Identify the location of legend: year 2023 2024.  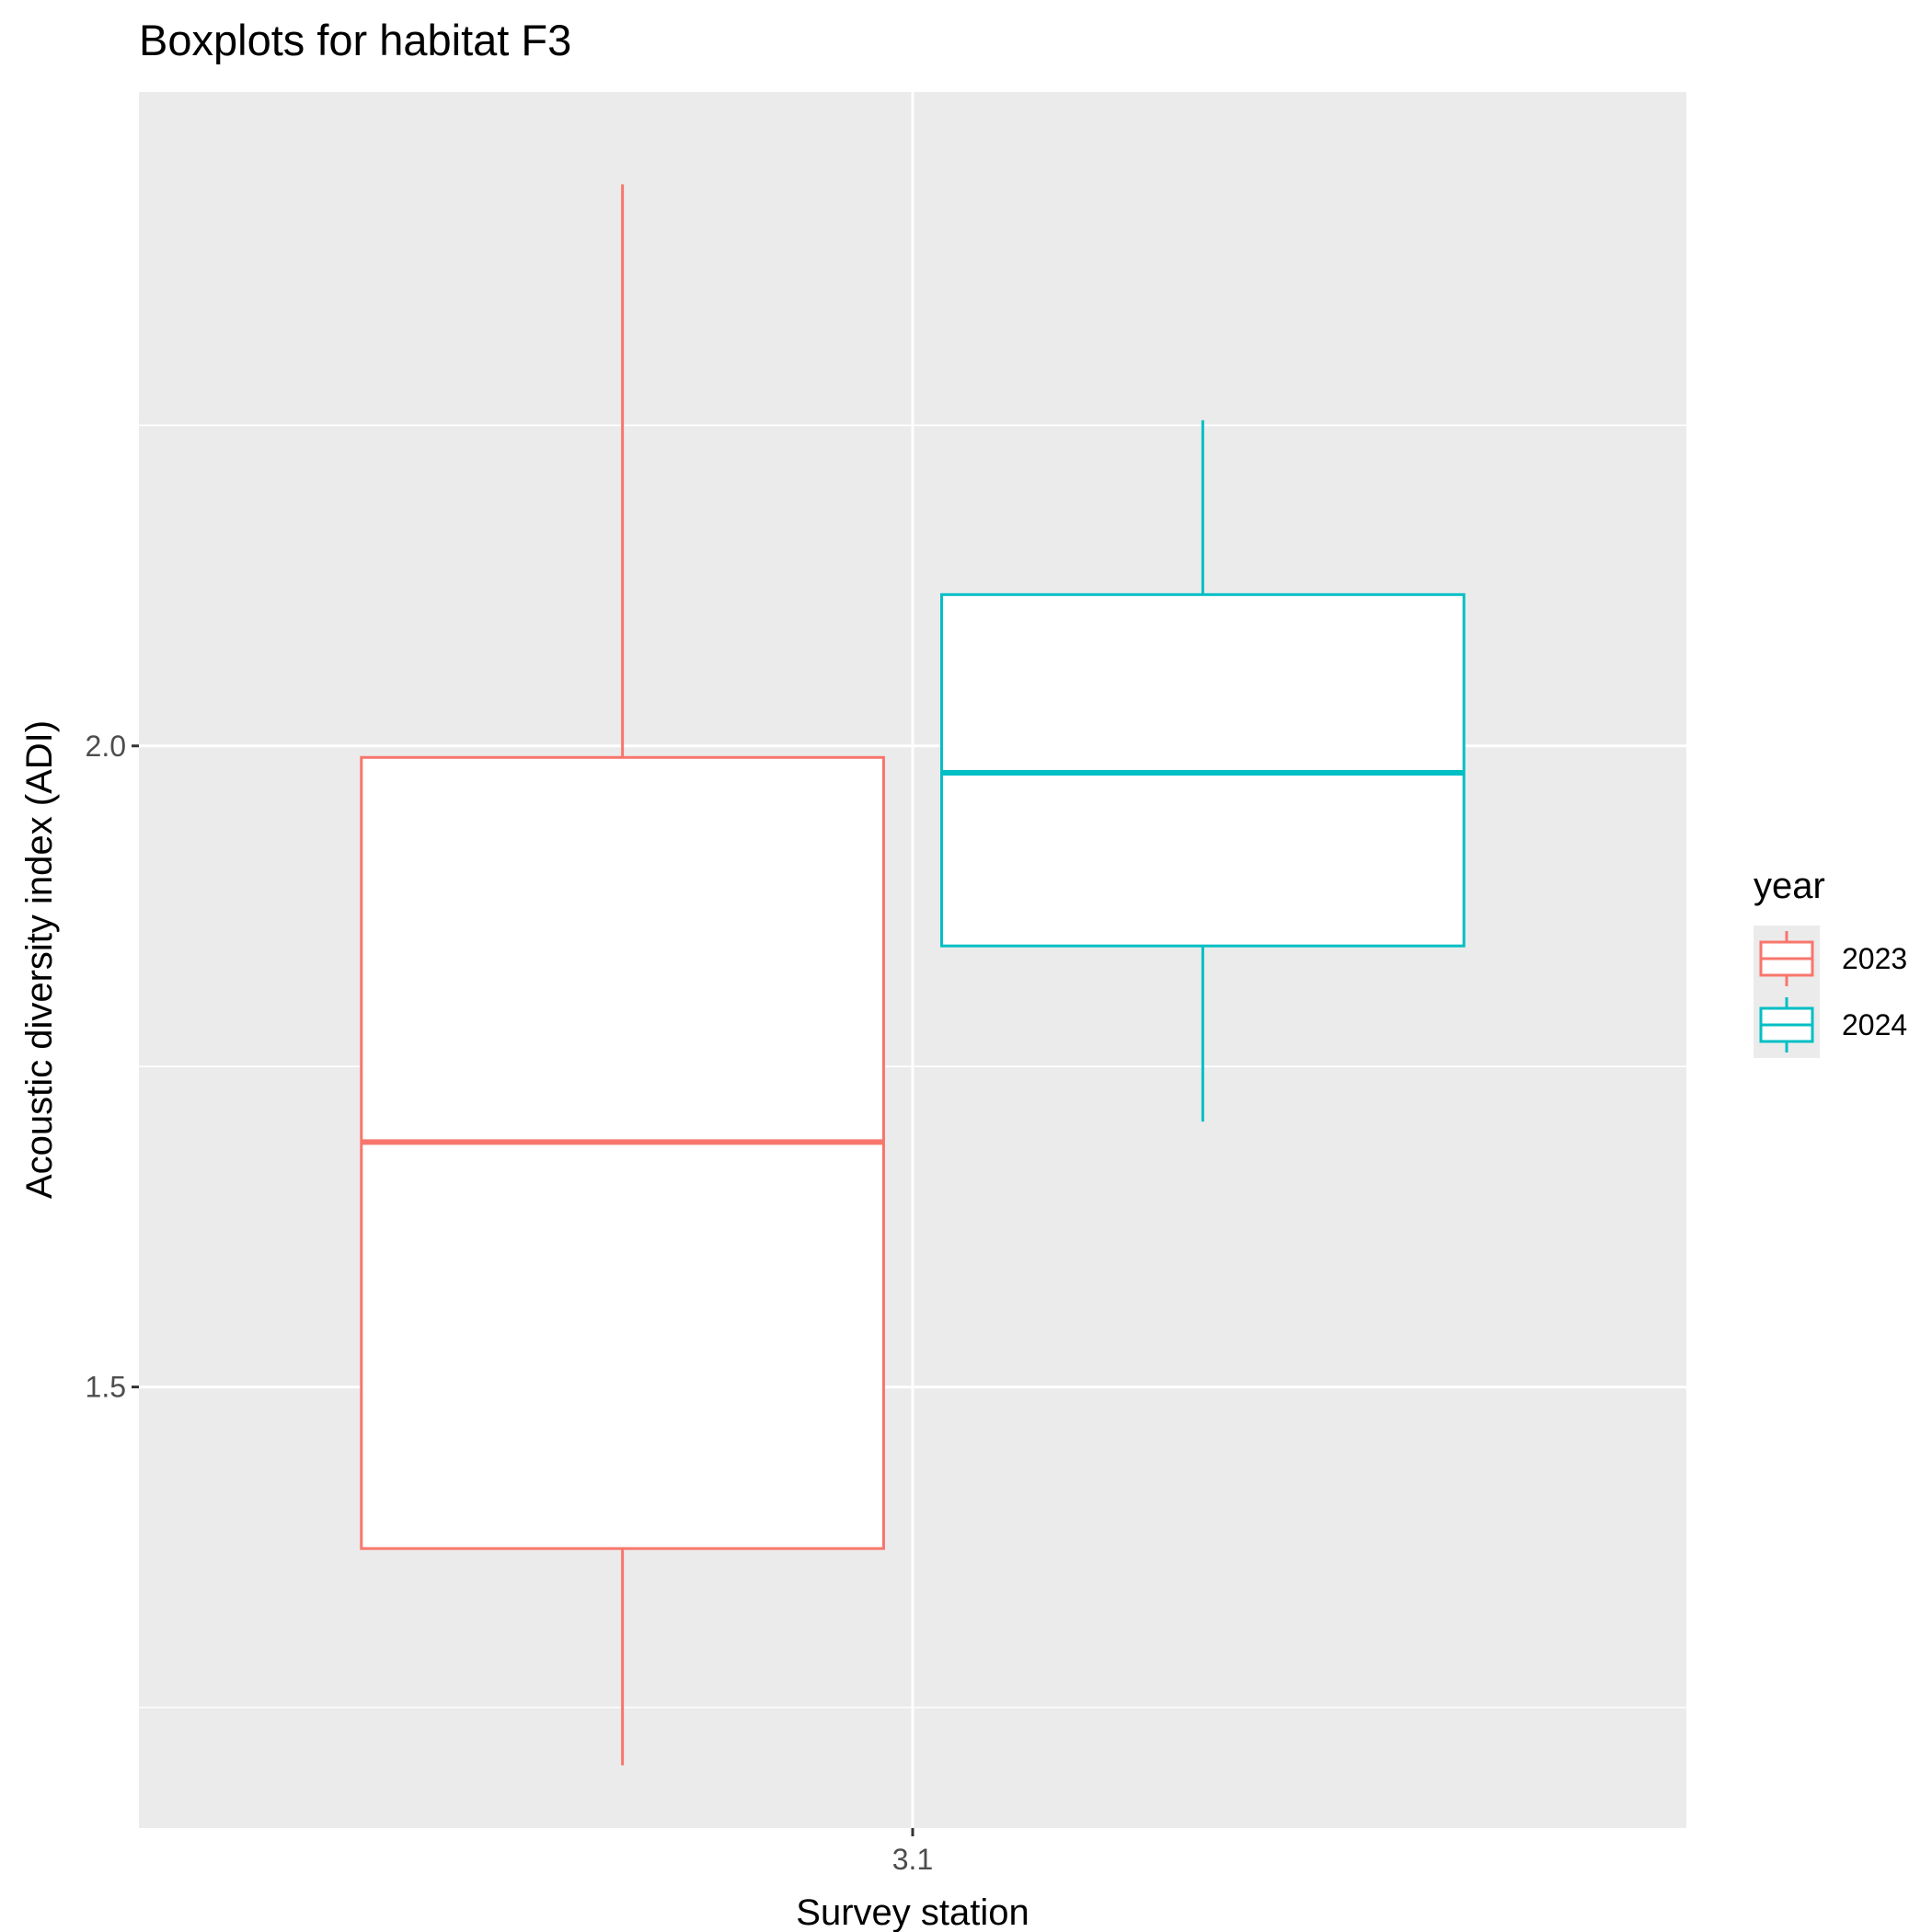
(1830, 962).